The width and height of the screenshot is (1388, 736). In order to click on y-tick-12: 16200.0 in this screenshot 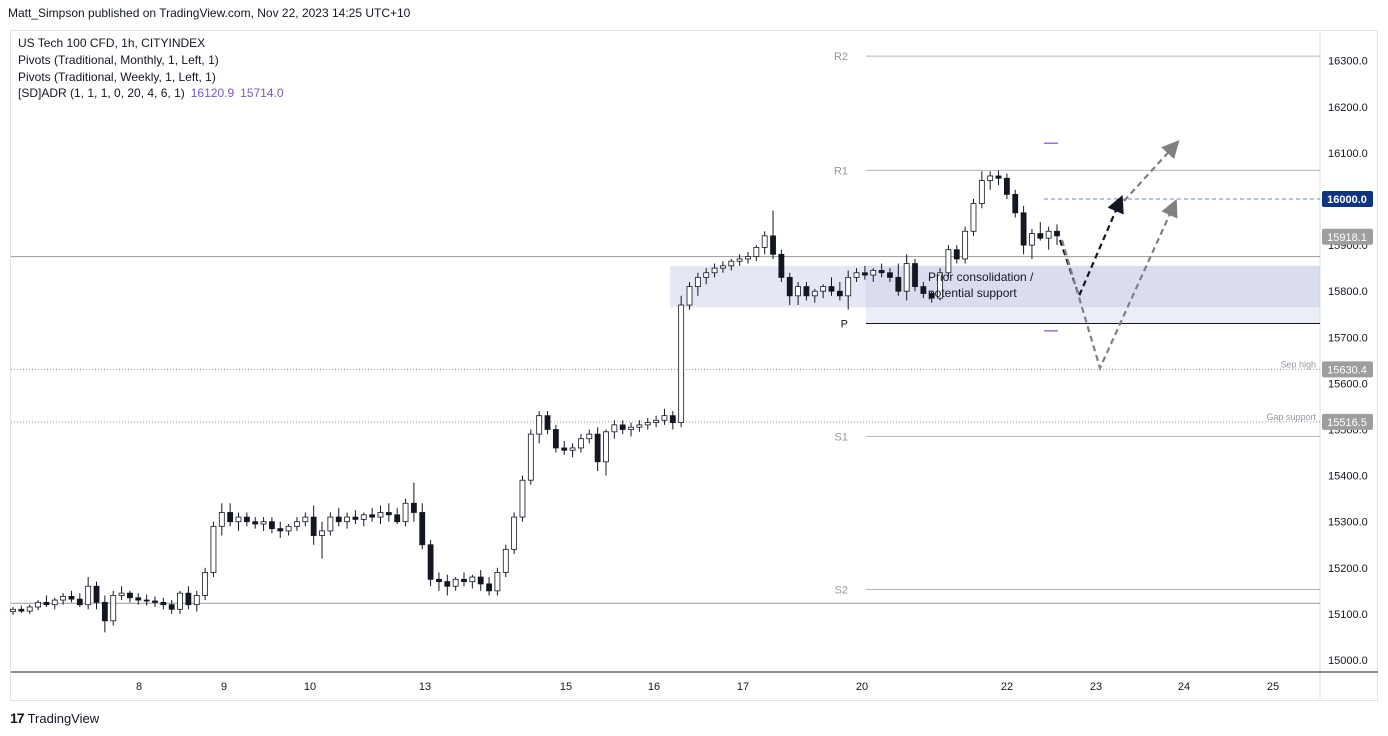, I will do `click(1348, 108)`.